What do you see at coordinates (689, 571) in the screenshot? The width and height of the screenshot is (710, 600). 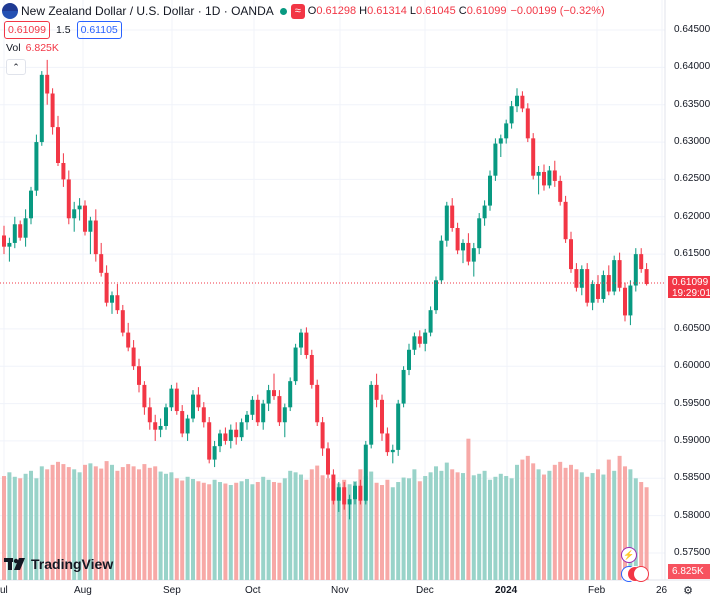 I see `volume-tag: 6.825K` at bounding box center [689, 571].